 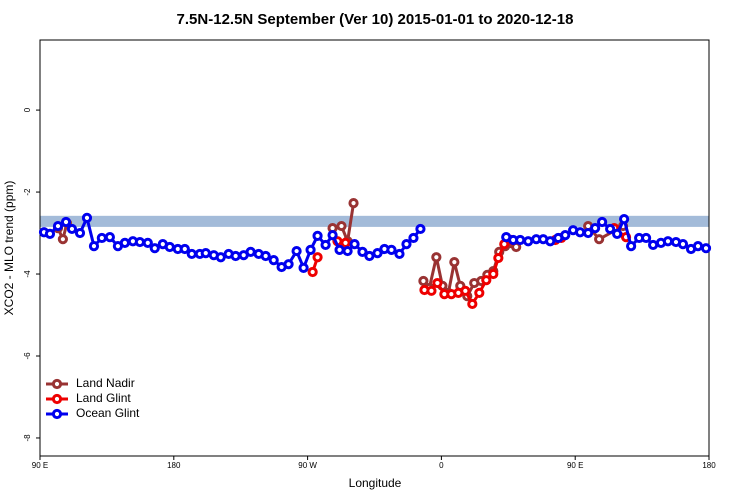 I want to click on y-tick-label: -4, so click(x=27, y=274).